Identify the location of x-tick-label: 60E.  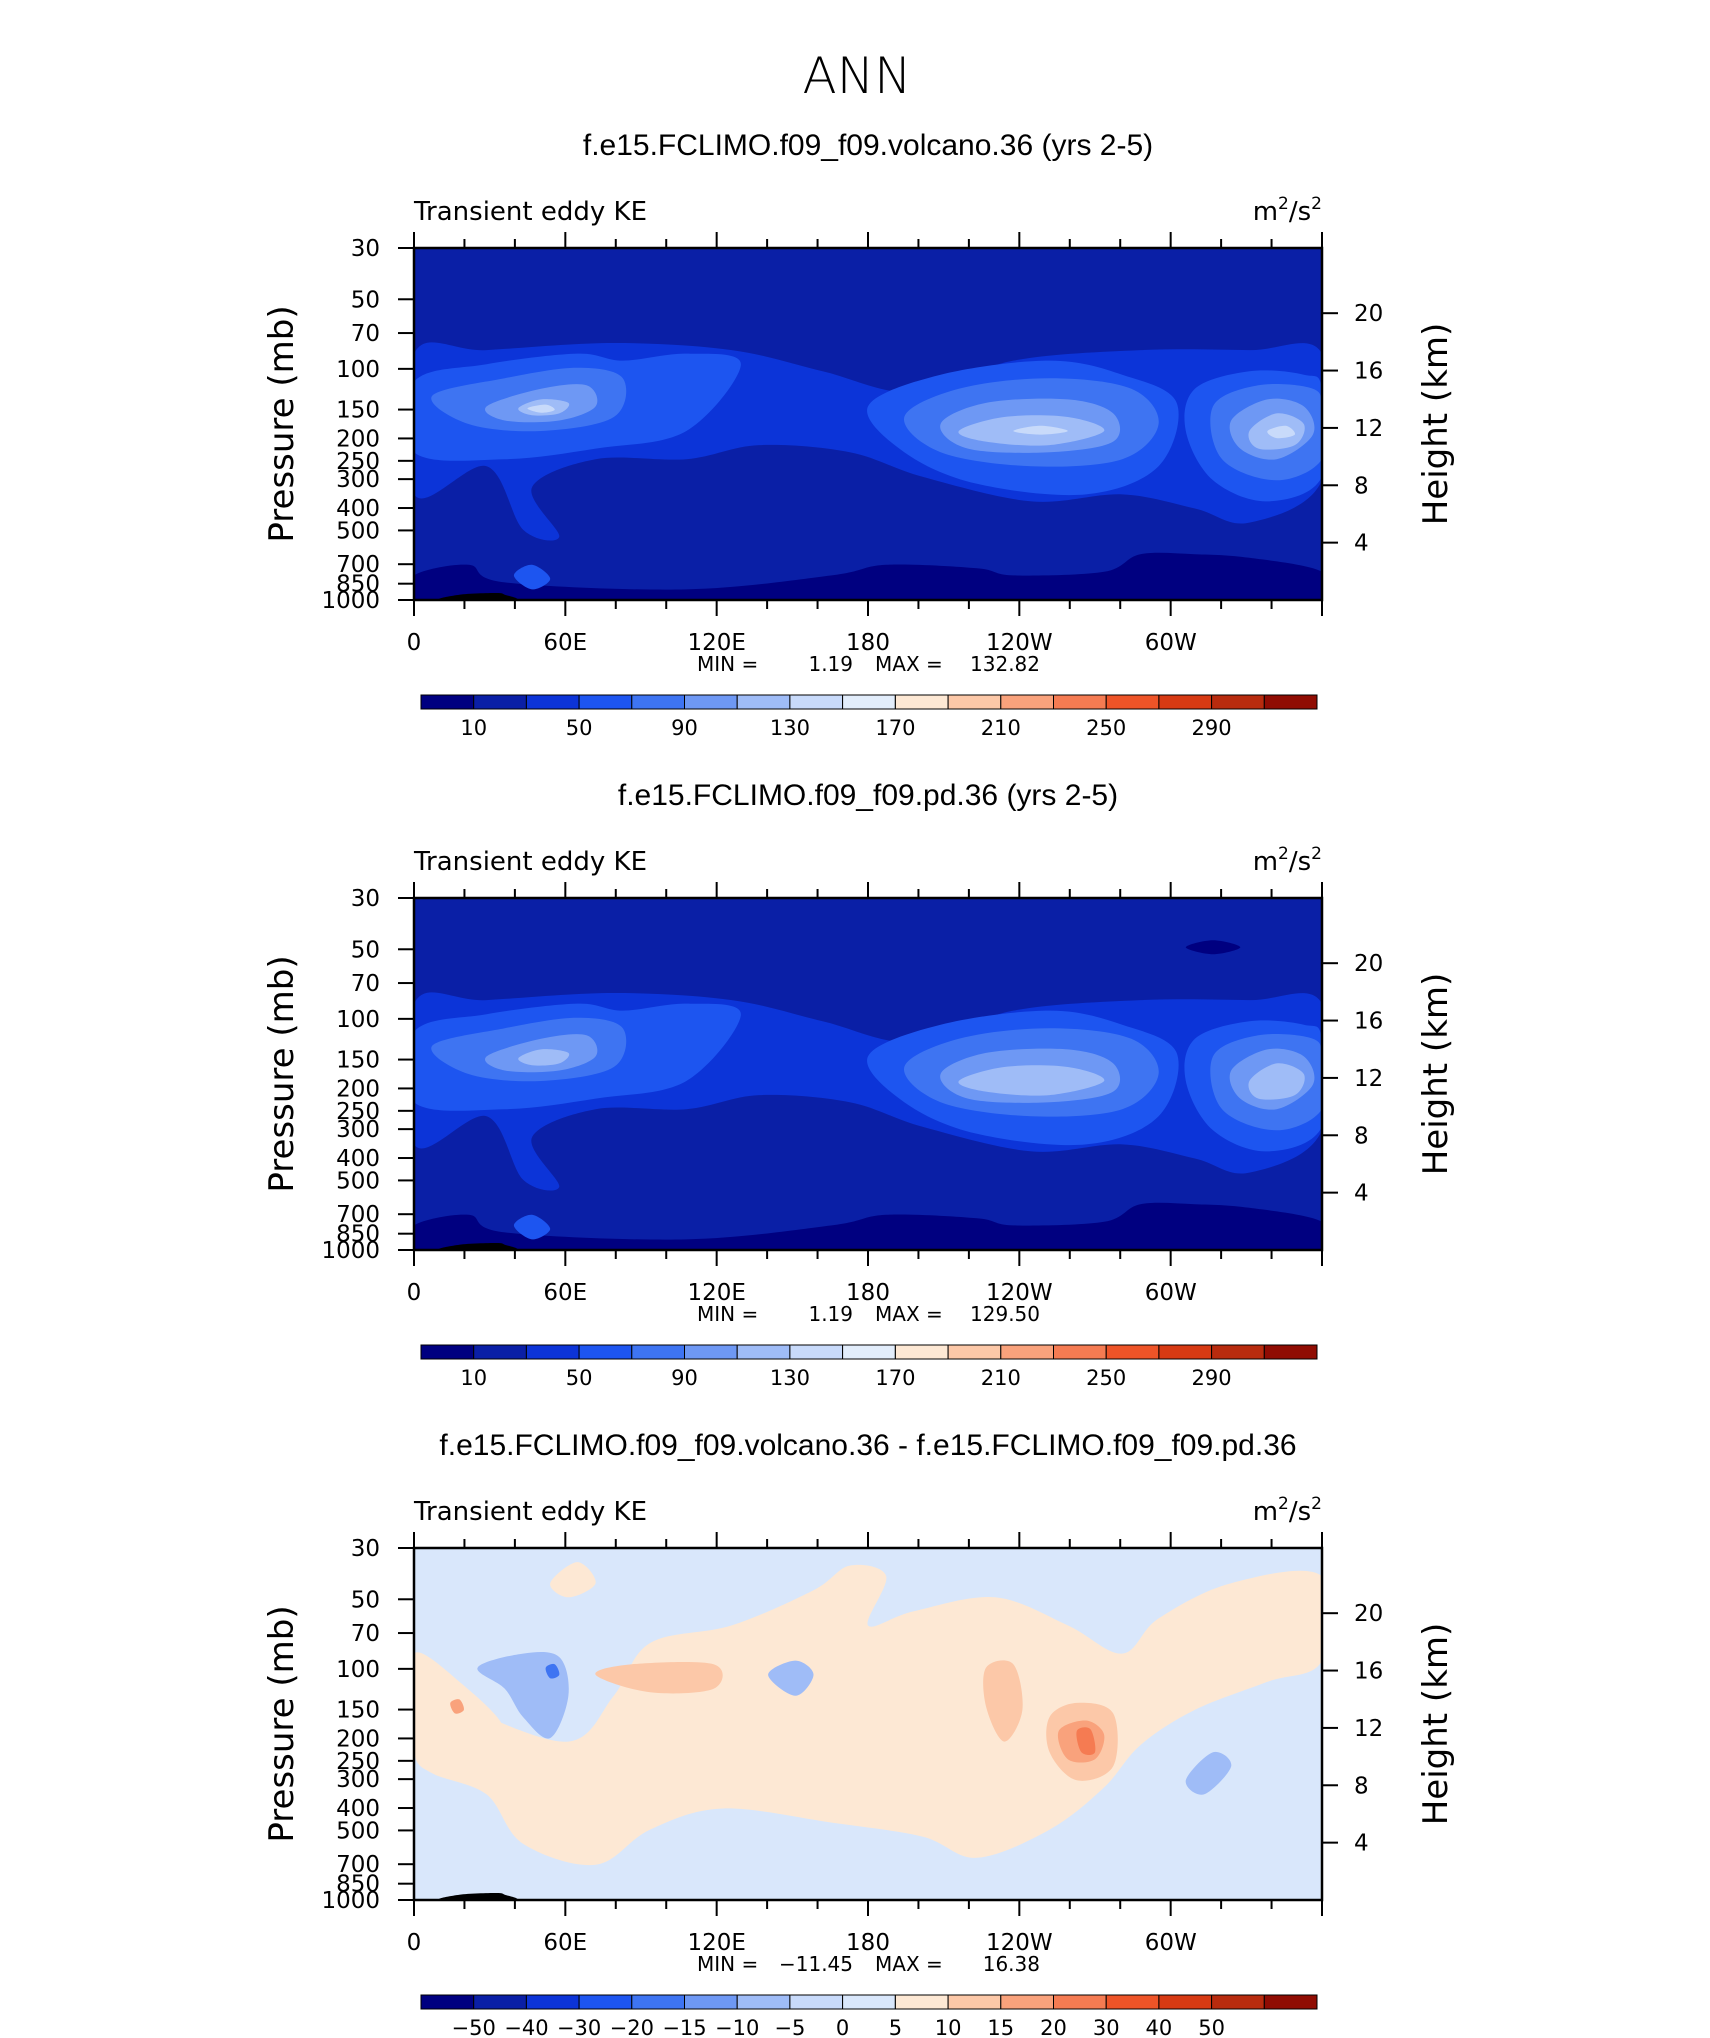
(565, 1293).